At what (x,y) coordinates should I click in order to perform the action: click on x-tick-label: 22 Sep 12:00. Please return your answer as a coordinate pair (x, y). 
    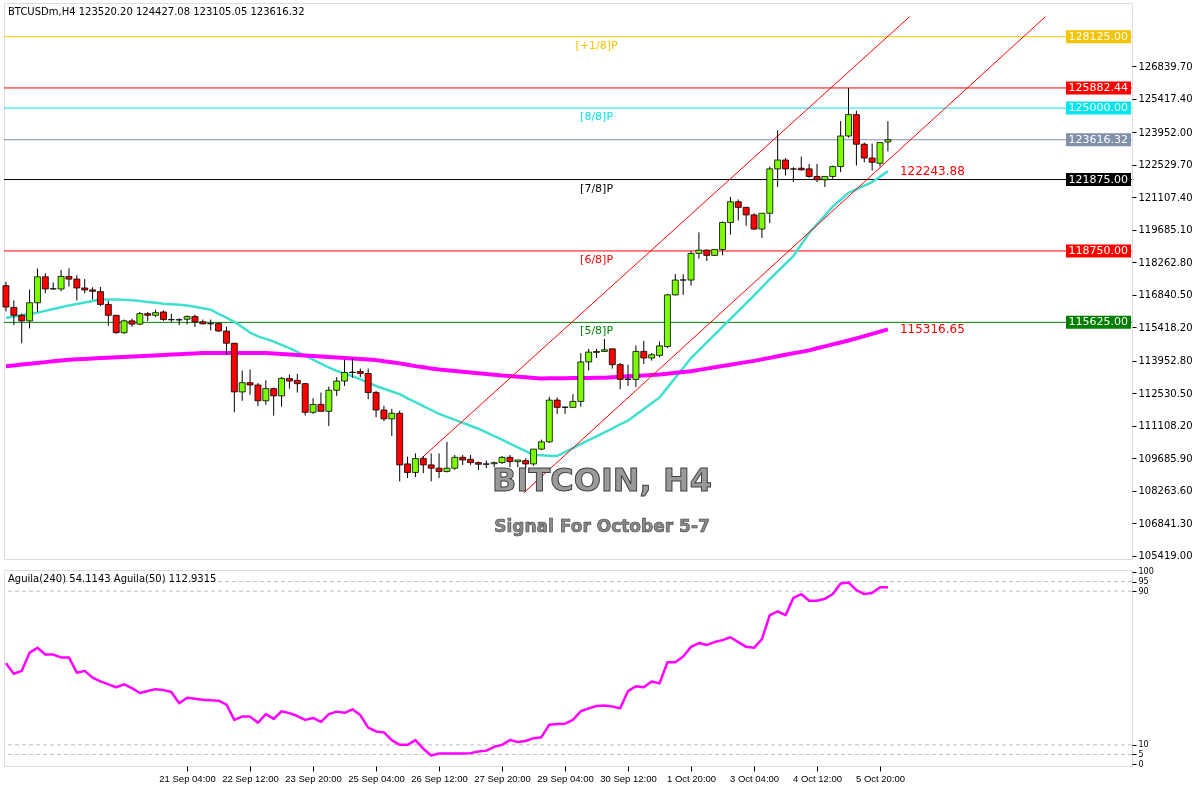
    Looking at the image, I should click on (250, 778).